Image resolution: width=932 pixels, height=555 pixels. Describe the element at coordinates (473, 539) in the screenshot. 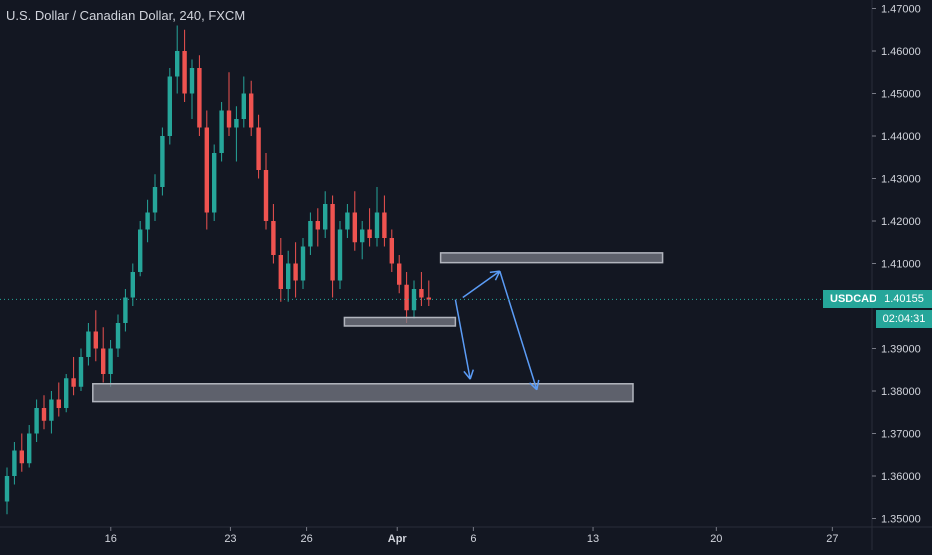

I see `x-tick-label: 6` at that location.